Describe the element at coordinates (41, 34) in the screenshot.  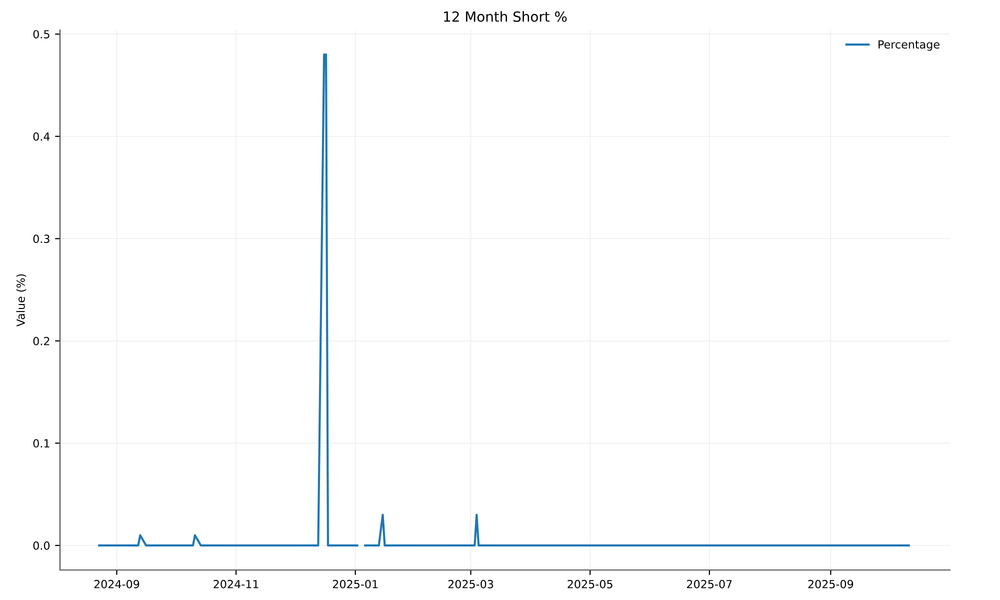
I see `y-tick-label: 0.5` at that location.